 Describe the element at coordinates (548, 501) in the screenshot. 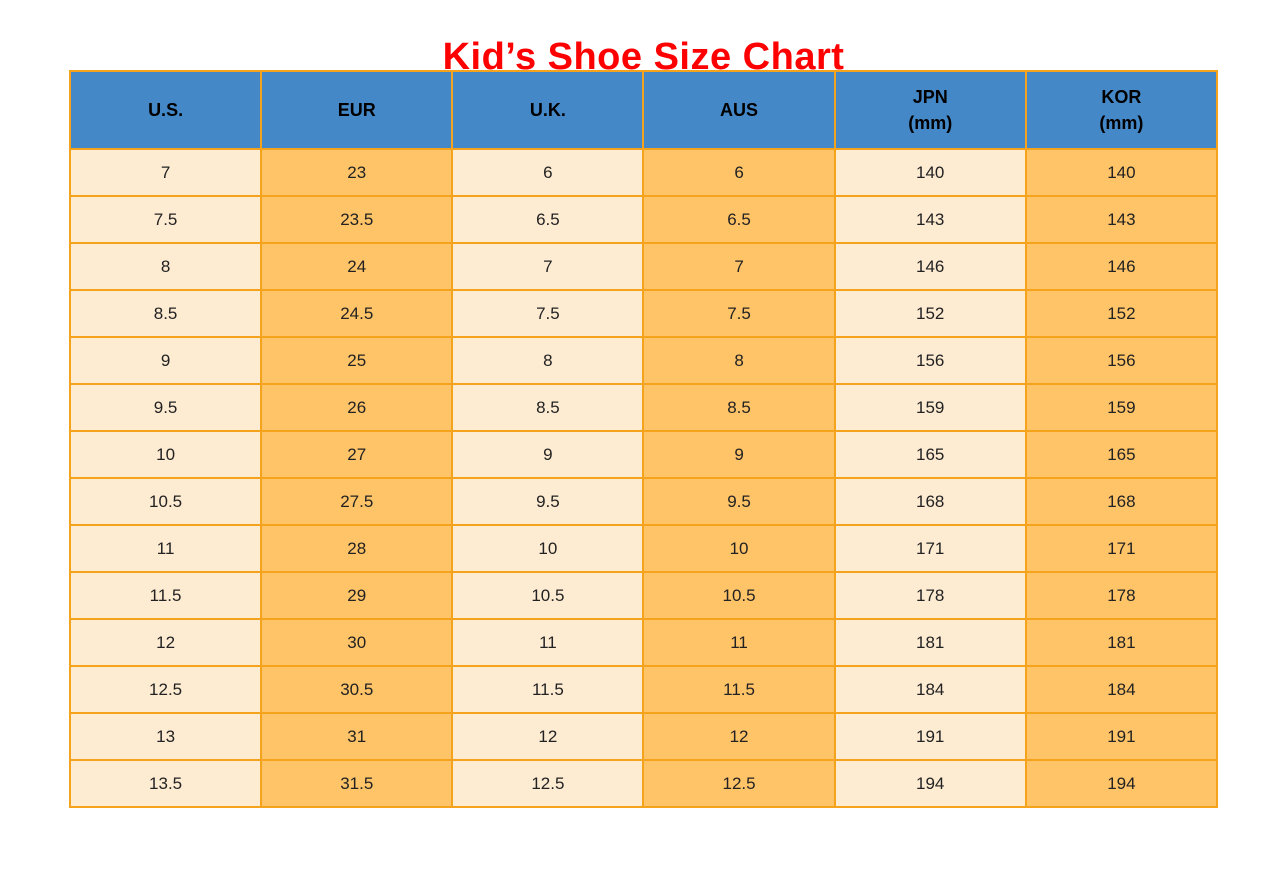

I see `size-cell-uk: 9.5` at that location.